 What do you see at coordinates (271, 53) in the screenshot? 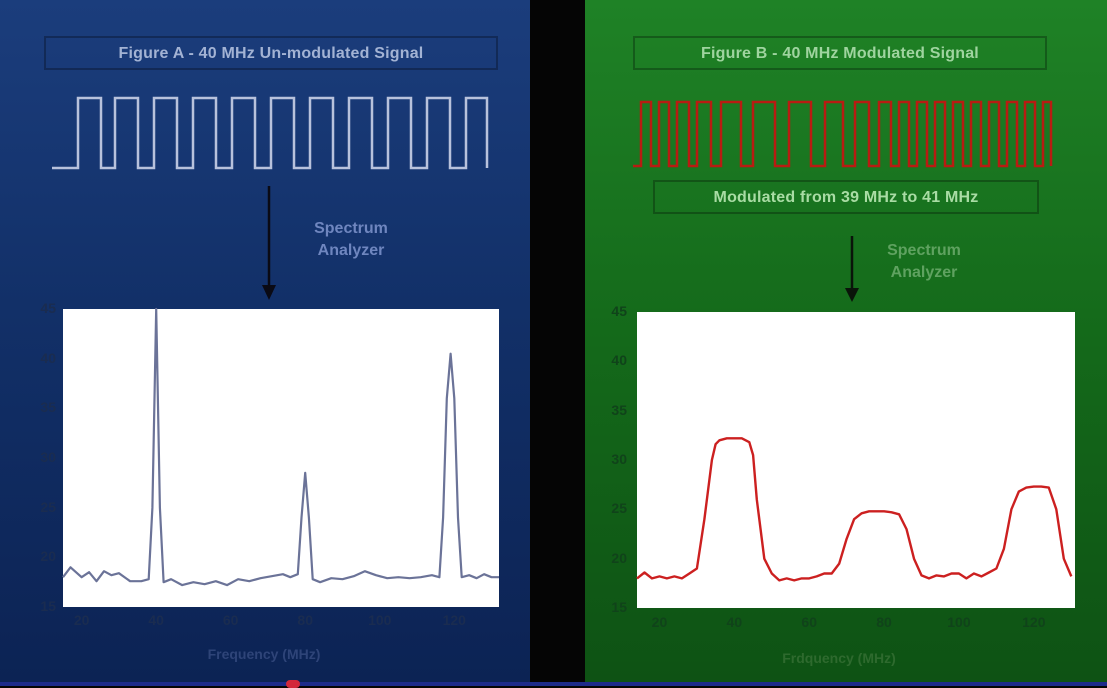
I see `figure-a-title: Figure A - 40 MHz Un-modulated Signal` at bounding box center [271, 53].